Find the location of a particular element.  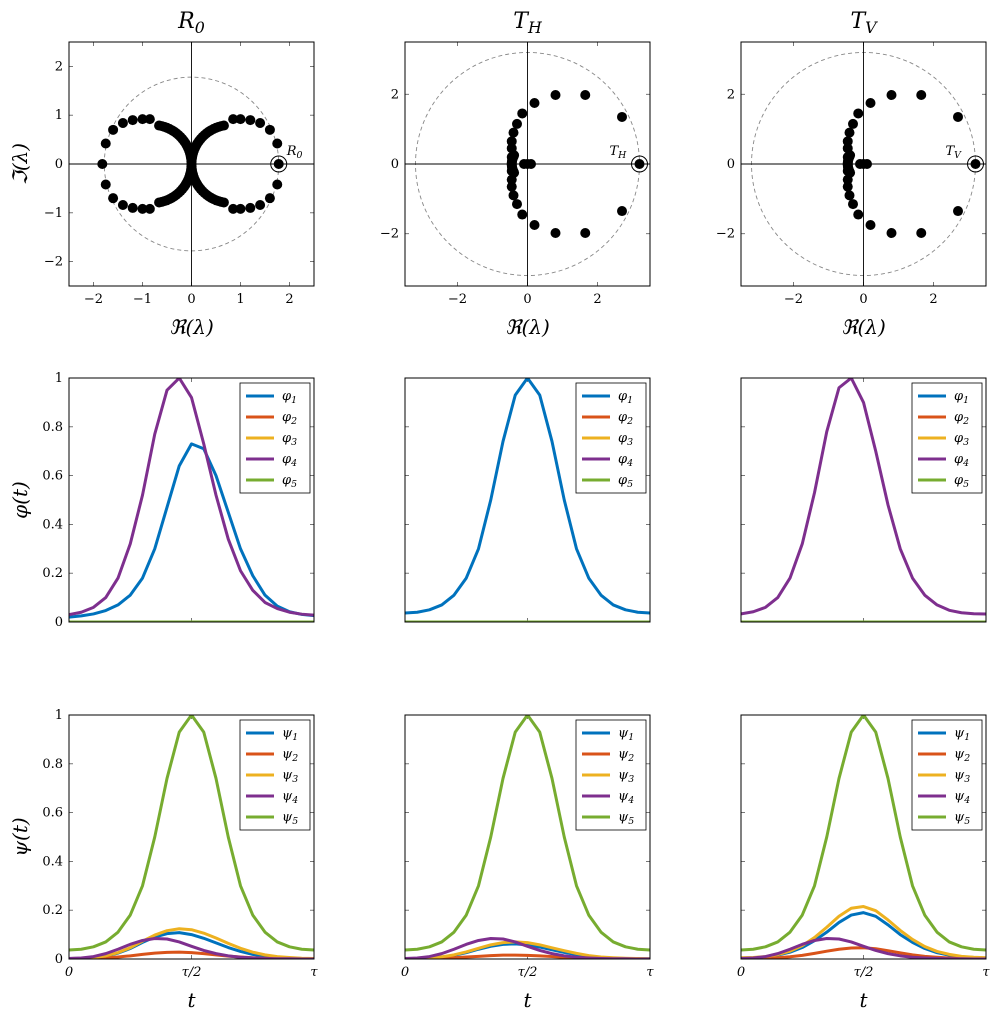

y-axis-label: ℑ(λ) is located at coordinates (20, 164).